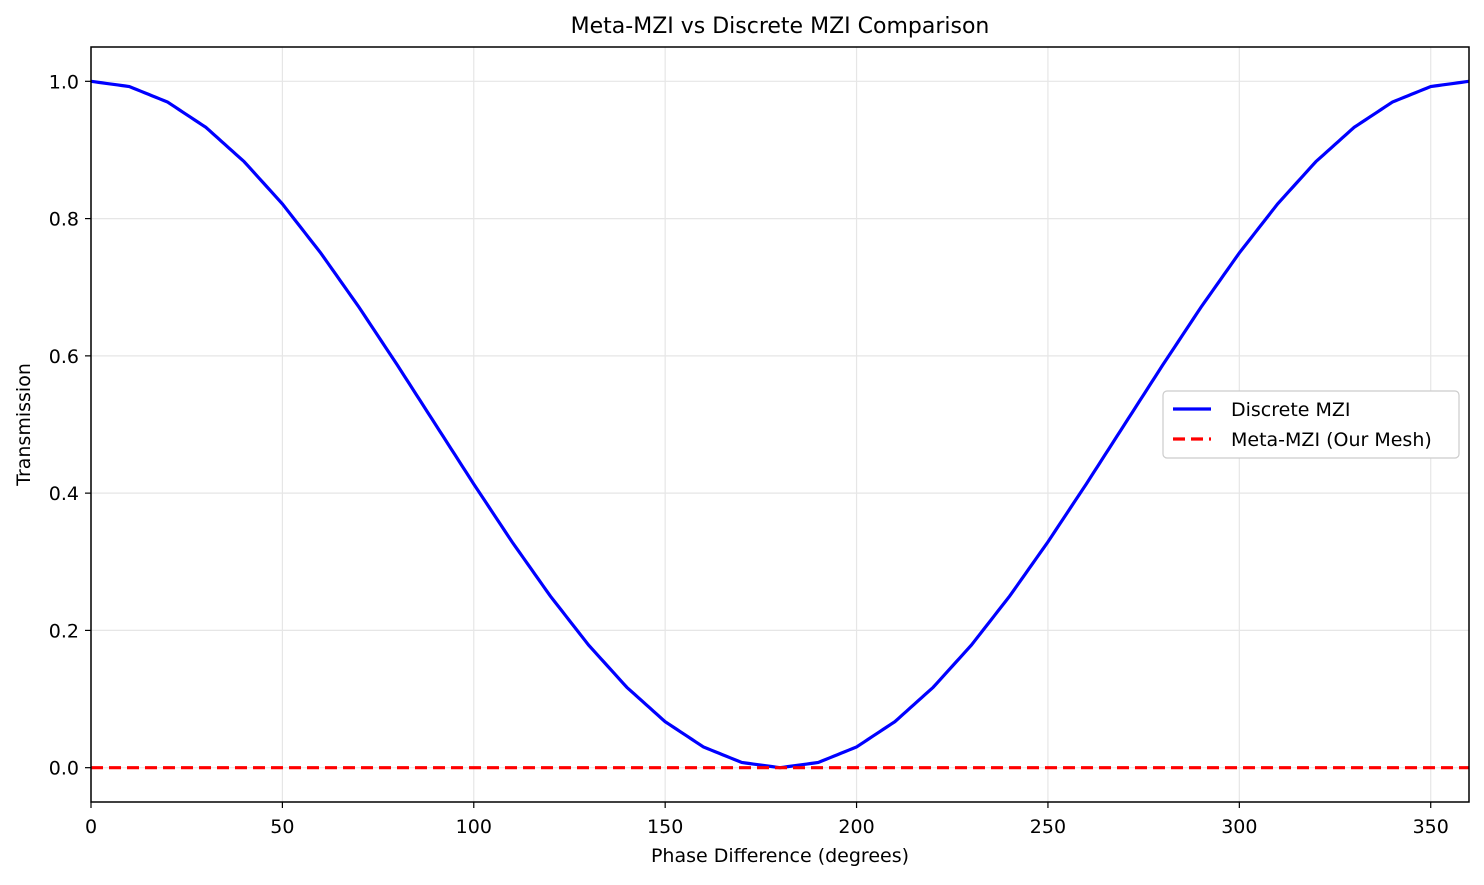 The height and width of the screenshot is (885, 1484). I want to click on x-tick-label-6: 300, so click(1239, 827).